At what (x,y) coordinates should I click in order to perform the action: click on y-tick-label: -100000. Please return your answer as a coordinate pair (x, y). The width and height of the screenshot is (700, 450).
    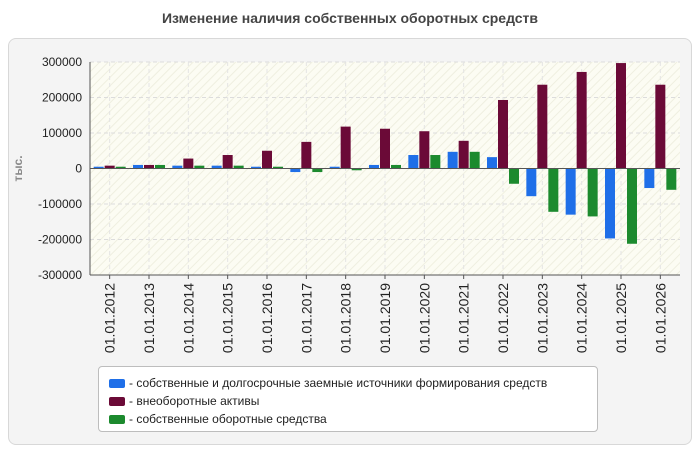
    Looking at the image, I should click on (60, 204).